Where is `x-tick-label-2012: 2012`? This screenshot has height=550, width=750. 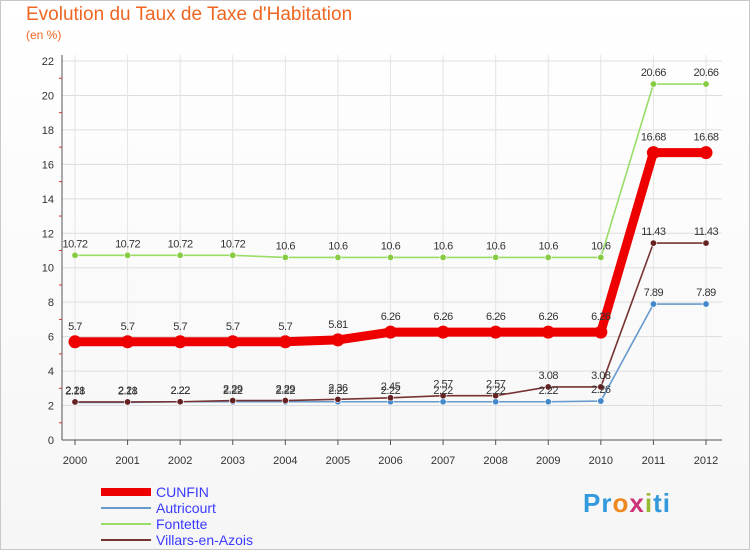
x-tick-label-2012: 2012 is located at coordinates (706, 461).